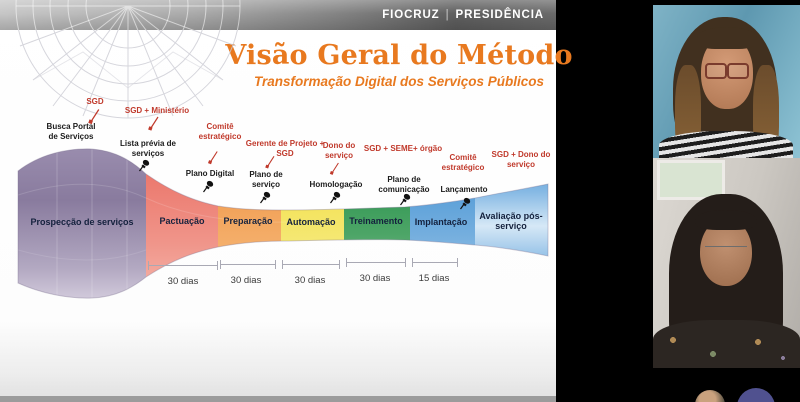  What do you see at coordinates (727, 38) in the screenshot?
I see `participant-1-hair` at bounding box center [727, 38].